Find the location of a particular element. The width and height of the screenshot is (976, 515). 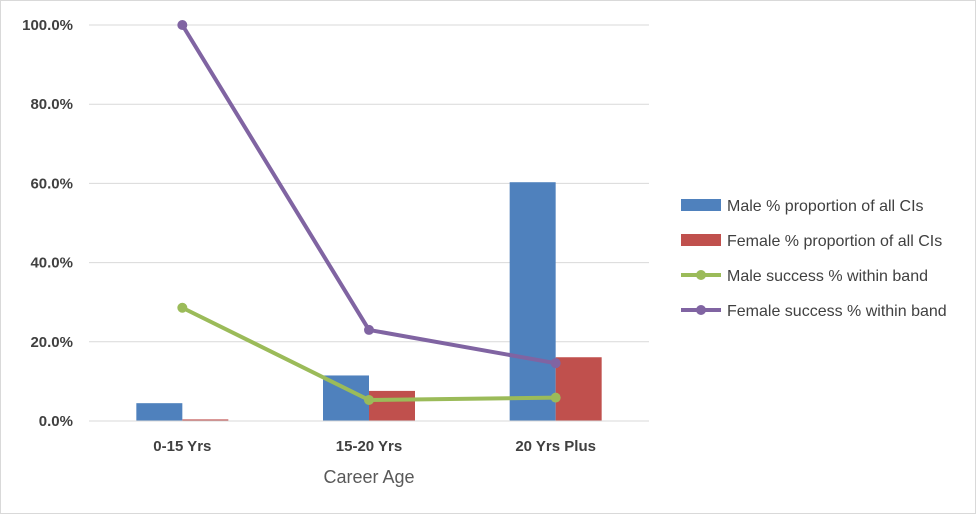

legend-label-0: Male % proportion of all CIs is located at coordinates (825, 206).